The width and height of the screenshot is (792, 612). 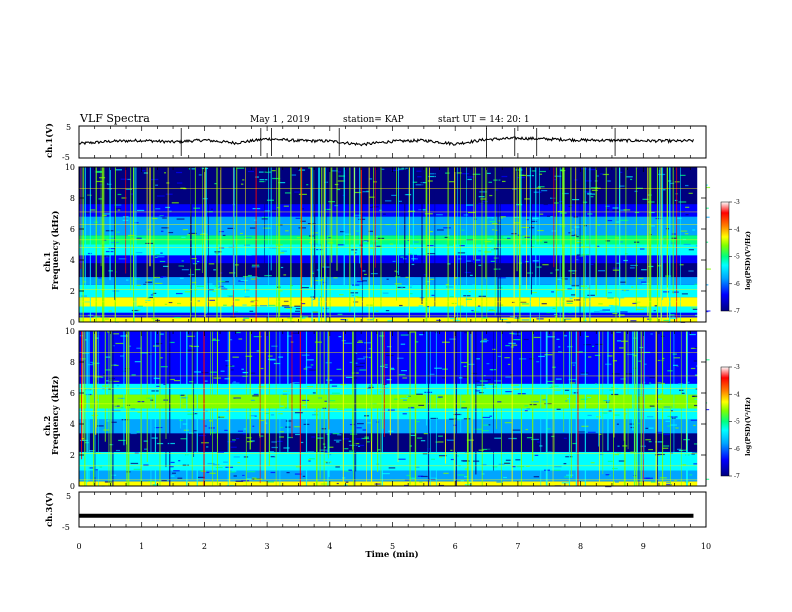 What do you see at coordinates (141, 546) in the screenshot?
I see `time-axis-tick-label: 1` at bounding box center [141, 546].